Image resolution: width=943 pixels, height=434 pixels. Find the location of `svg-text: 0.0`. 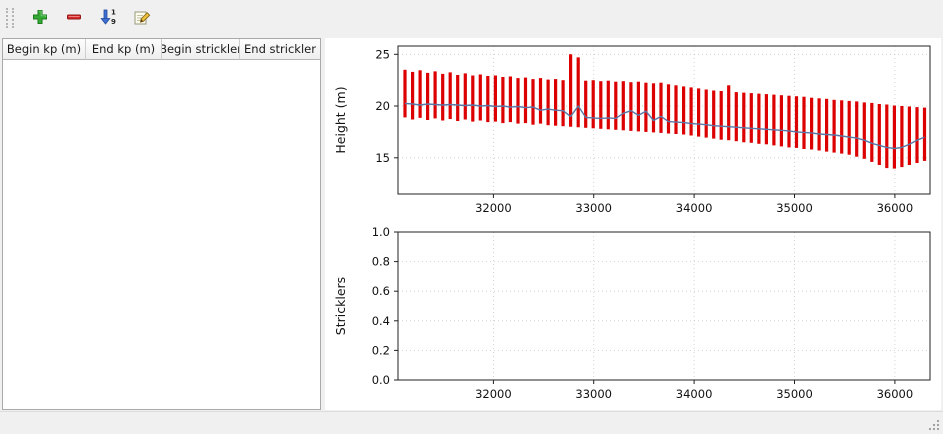

svg-text: 0.0 is located at coordinates (381, 380).